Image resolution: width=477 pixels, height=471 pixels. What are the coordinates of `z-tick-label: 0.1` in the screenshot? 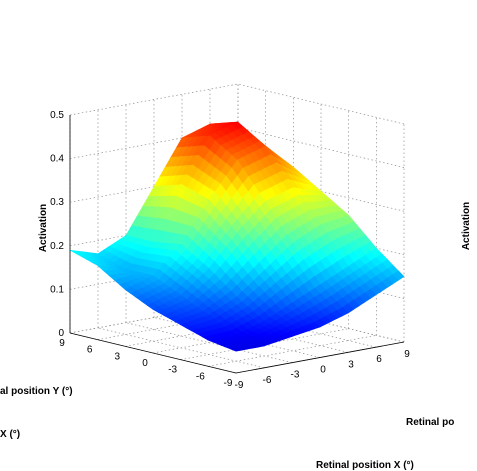 It's located at (57, 289).